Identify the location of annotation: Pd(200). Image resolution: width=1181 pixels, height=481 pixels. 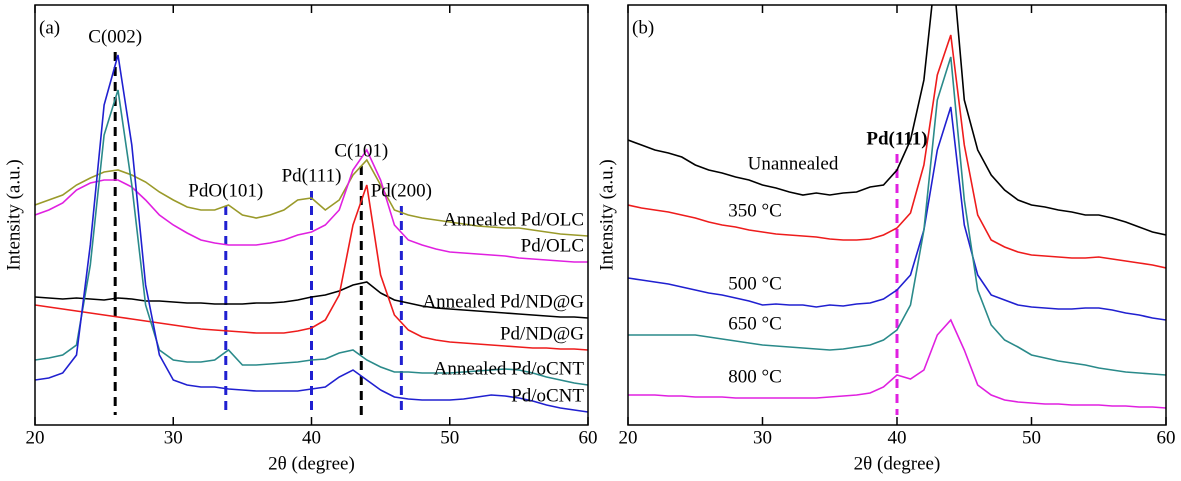
(401, 190).